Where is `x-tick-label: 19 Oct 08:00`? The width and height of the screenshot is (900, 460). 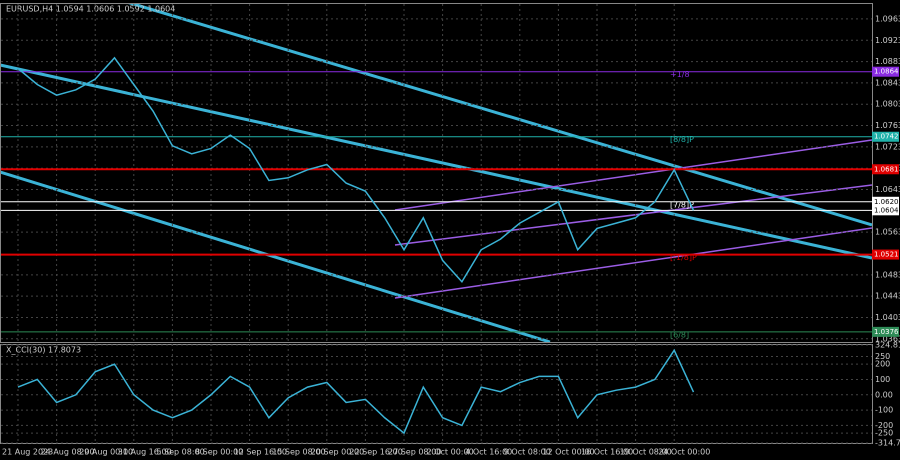 x-tick-label: 19 Oct 08:00 is located at coordinates (646, 452).